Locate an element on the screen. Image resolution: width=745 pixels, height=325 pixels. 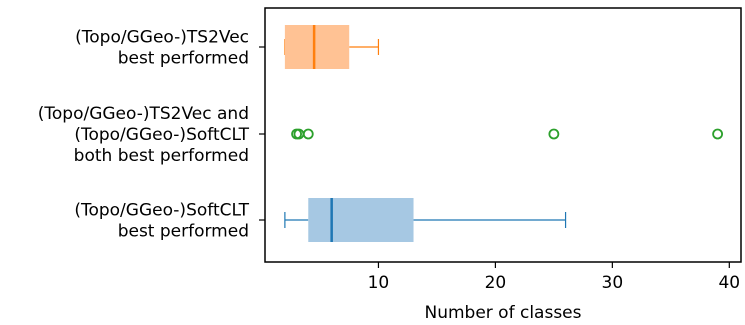
y-category-label: (Topo/GGeo-)TS2Vec is located at coordinates (162, 38).